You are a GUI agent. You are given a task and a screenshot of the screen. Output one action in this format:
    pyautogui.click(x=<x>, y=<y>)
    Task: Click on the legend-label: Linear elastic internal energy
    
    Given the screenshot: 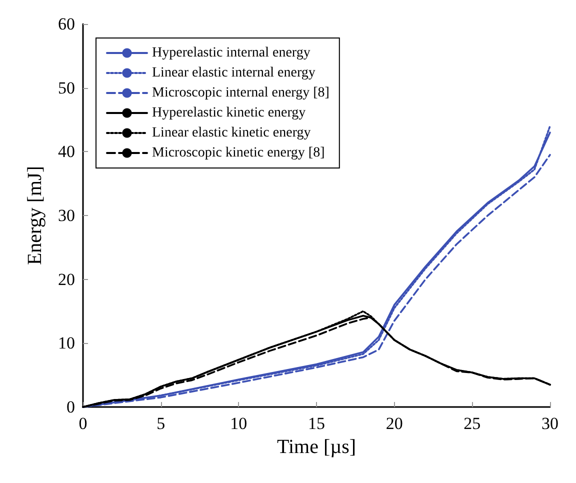 What is the action you would take?
    pyautogui.click(x=234, y=73)
    